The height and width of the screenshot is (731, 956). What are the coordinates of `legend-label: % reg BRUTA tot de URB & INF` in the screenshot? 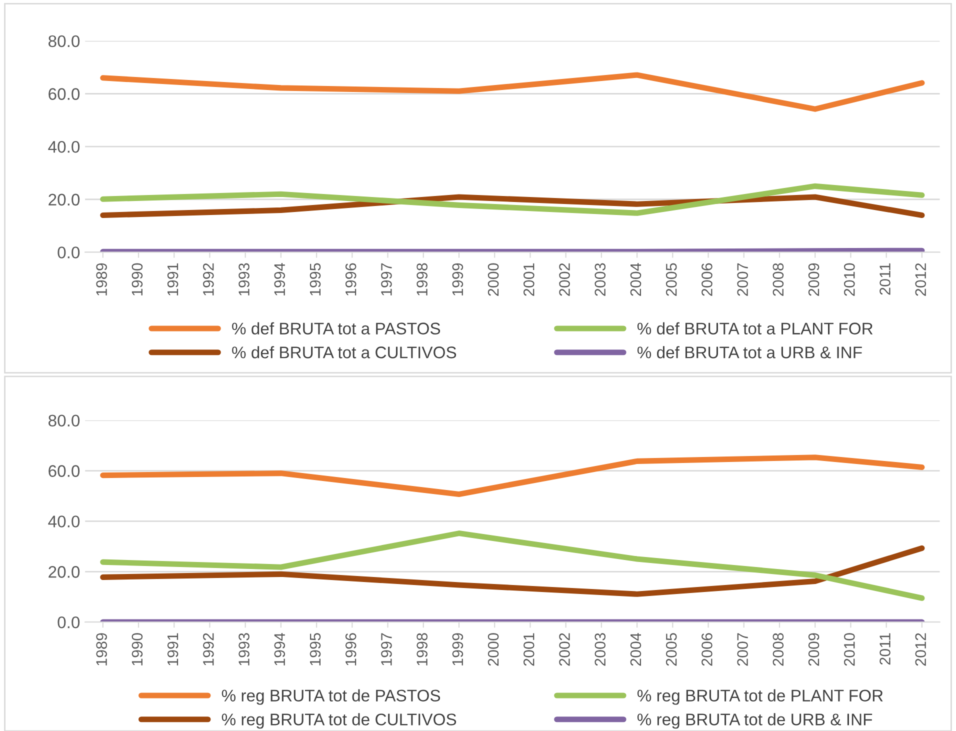 It's located at (754, 721).